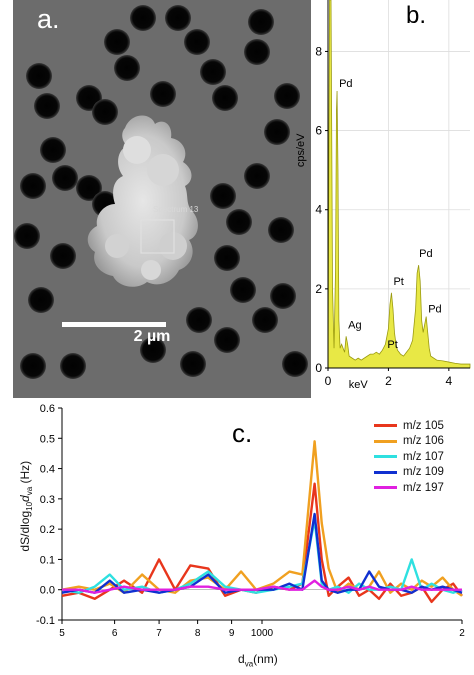  I want to click on legend-label: m/z 105, so click(423, 425).